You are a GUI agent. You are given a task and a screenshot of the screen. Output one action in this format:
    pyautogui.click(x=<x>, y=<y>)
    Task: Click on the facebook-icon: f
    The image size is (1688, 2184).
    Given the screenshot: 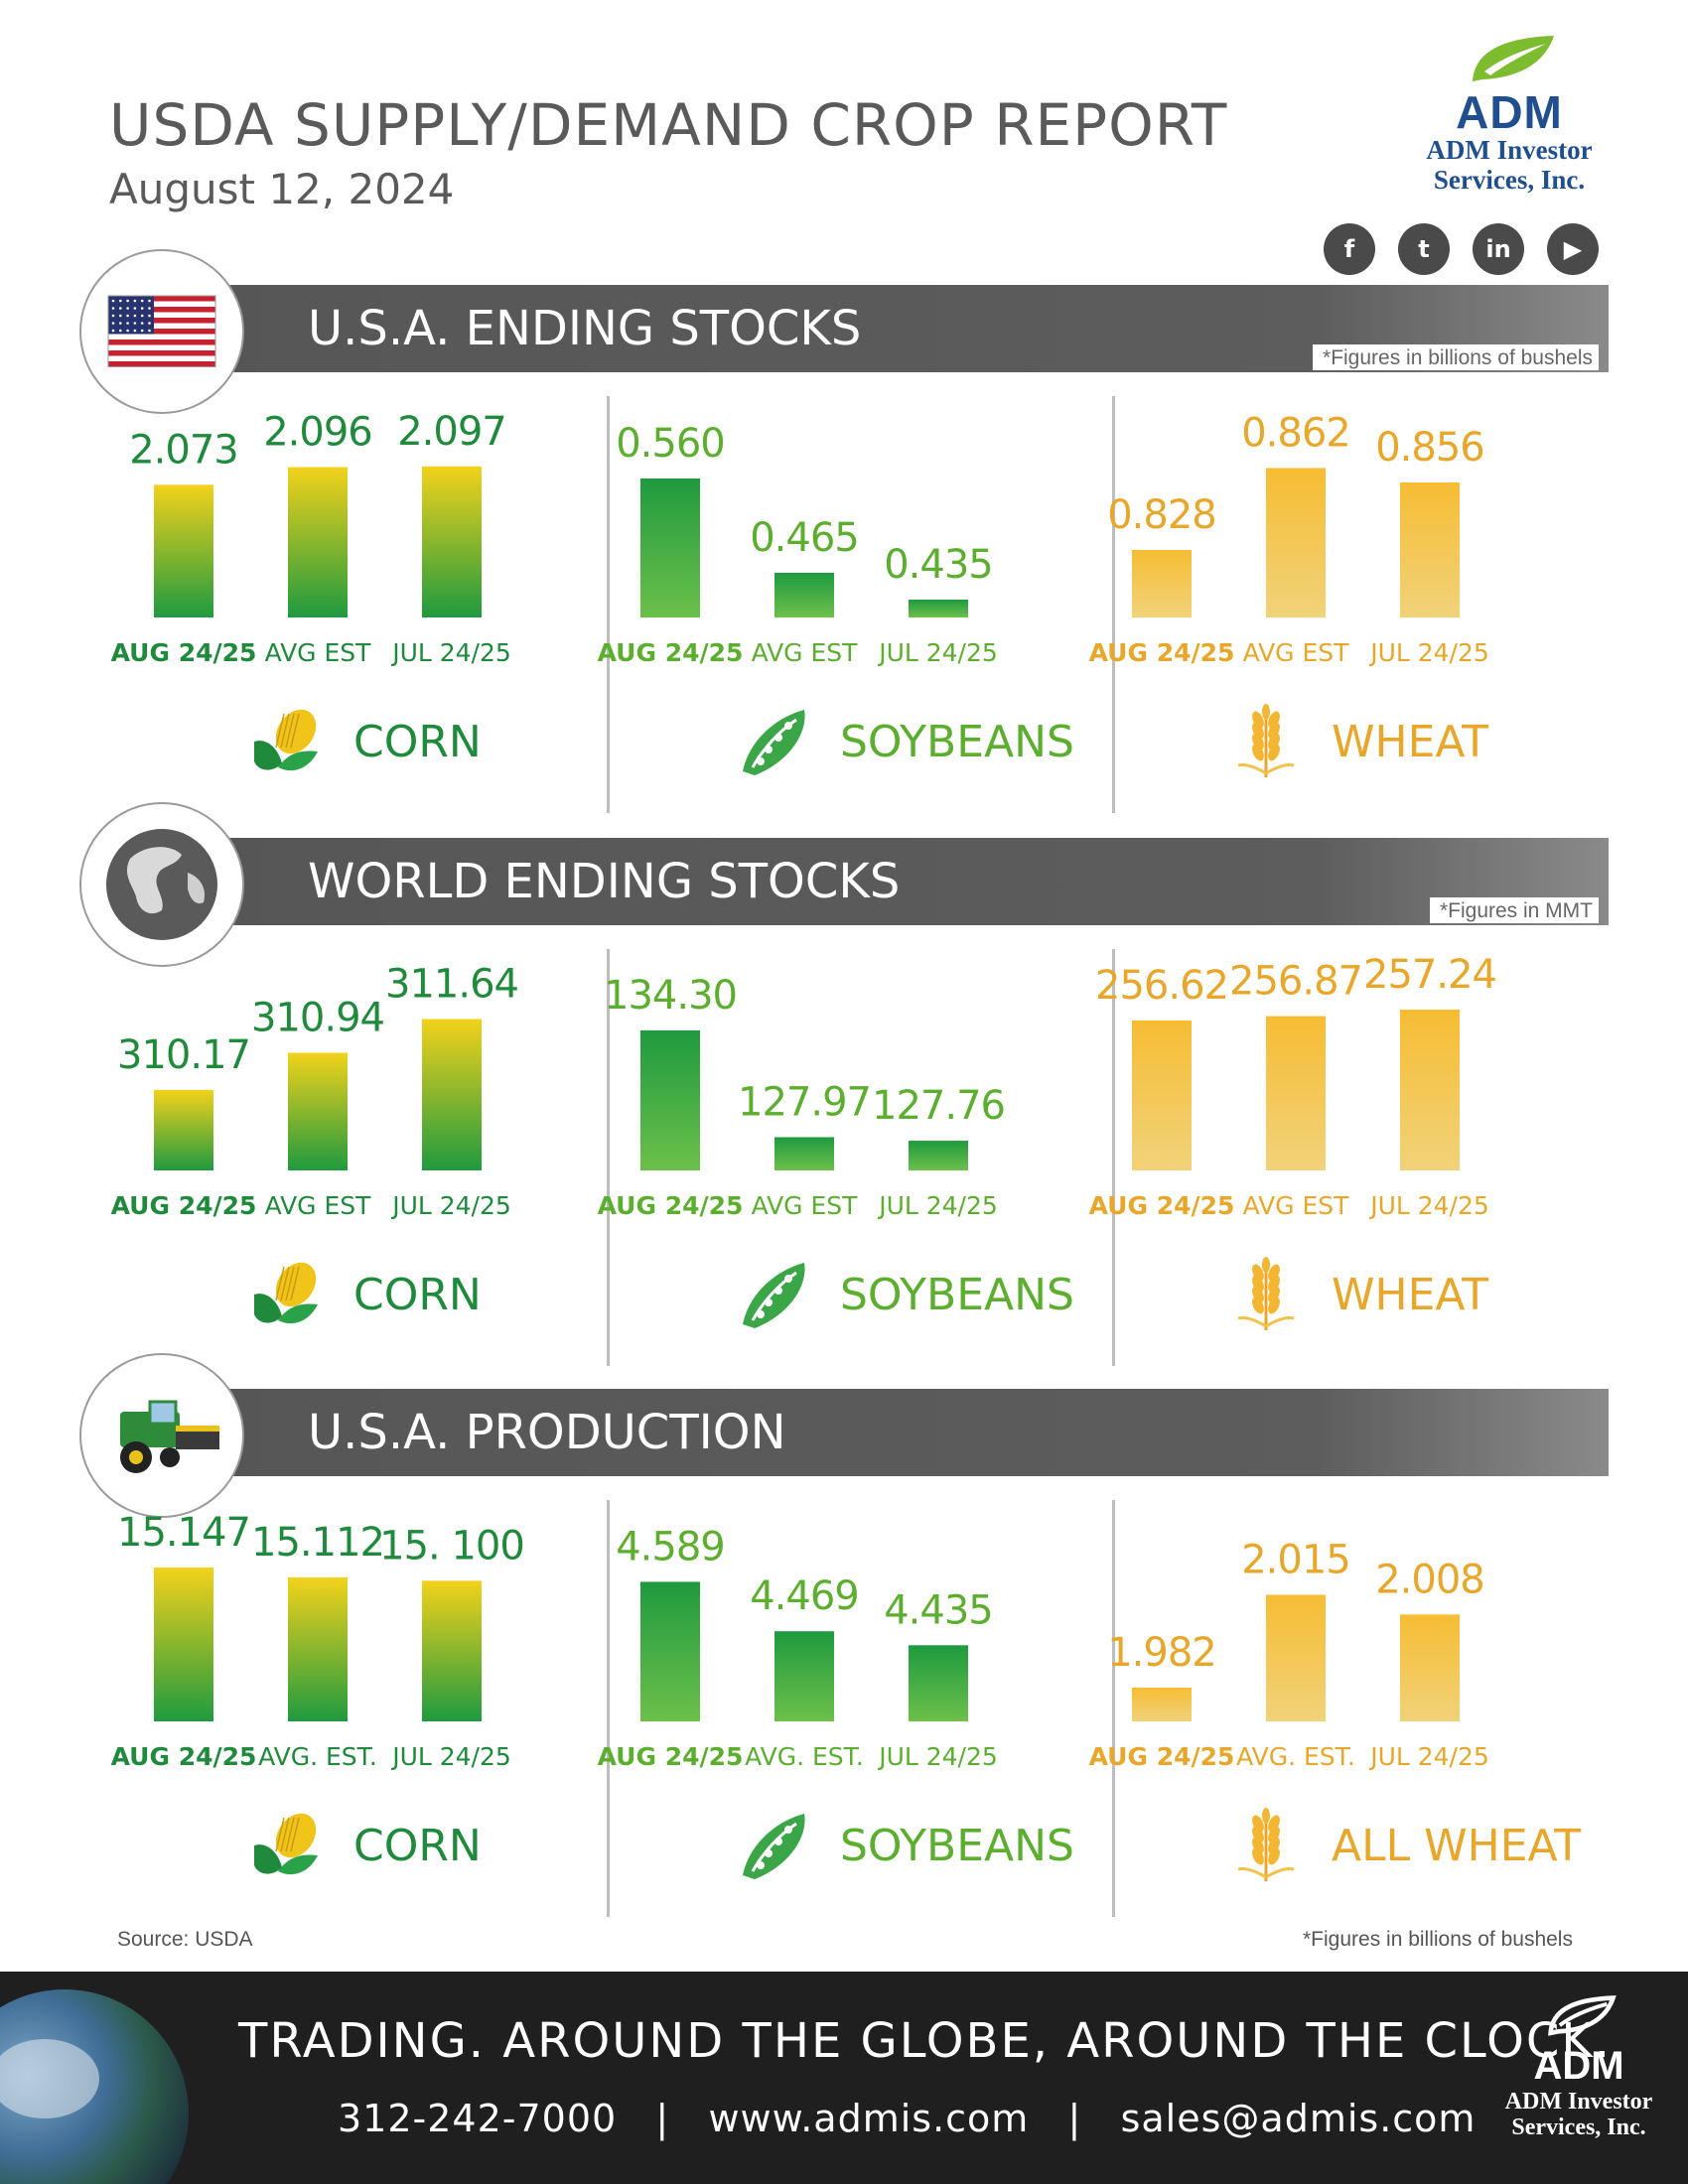 What is the action you would take?
    pyautogui.click(x=1349, y=249)
    